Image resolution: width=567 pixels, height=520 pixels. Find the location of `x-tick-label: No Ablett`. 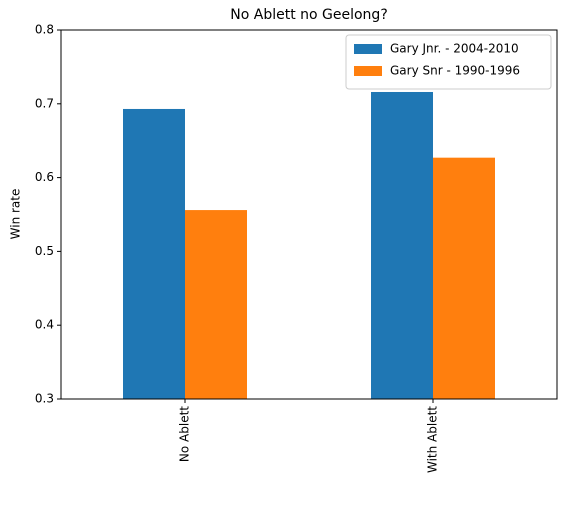

x-tick-label: No Ablett is located at coordinates (185, 434).